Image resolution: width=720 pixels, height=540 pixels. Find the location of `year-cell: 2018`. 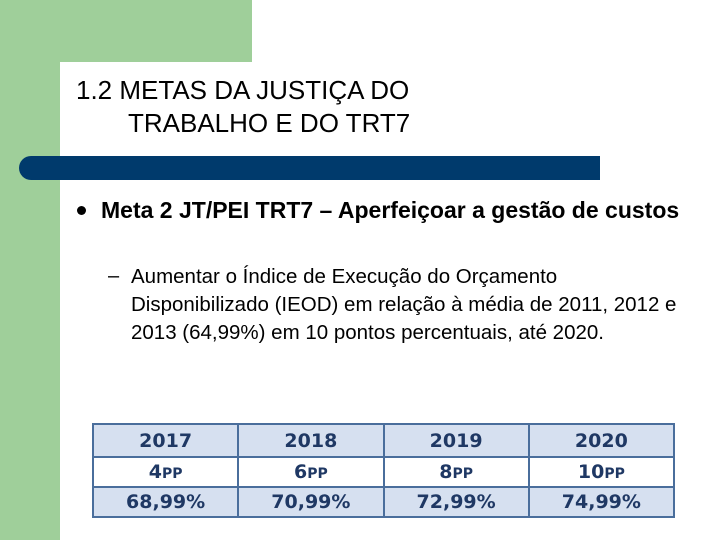

year-cell: 2018 is located at coordinates (311, 440).